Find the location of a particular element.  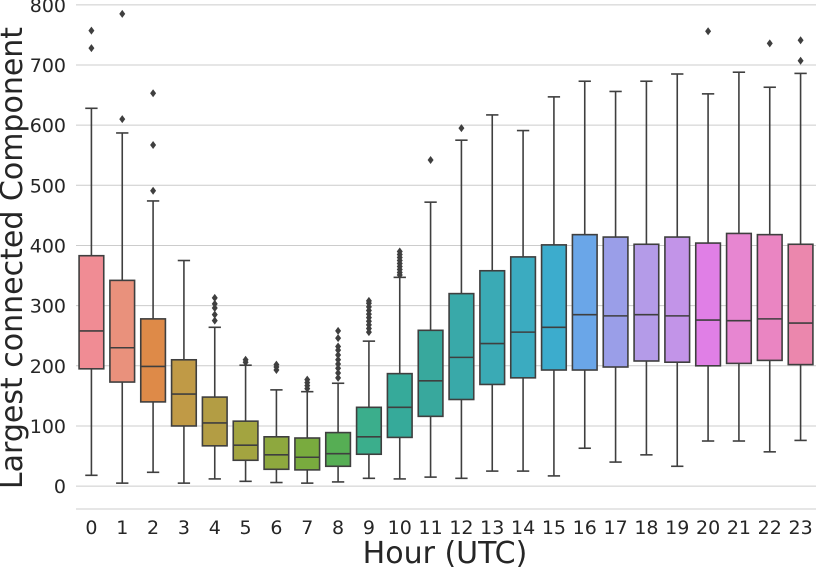

x-tick-label: 22 is located at coordinates (770, 528).